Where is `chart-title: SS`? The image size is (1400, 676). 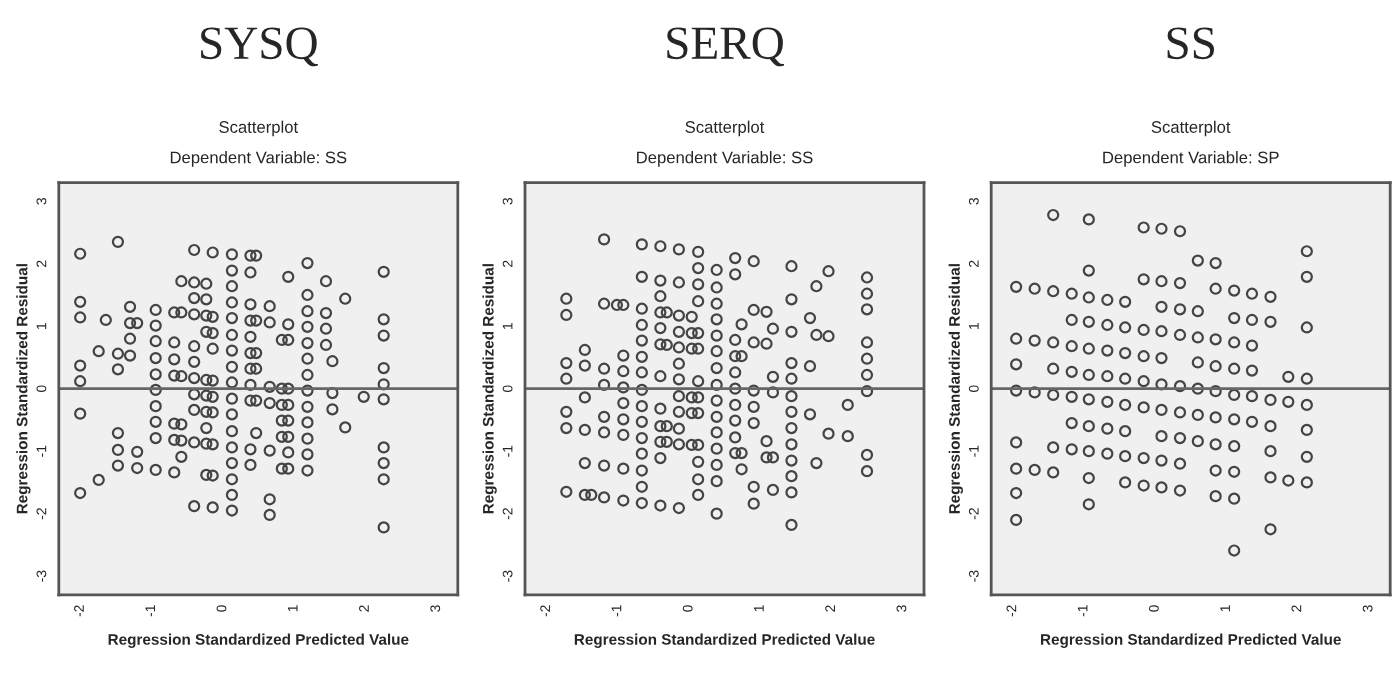 chart-title: SS is located at coordinates (1191, 43).